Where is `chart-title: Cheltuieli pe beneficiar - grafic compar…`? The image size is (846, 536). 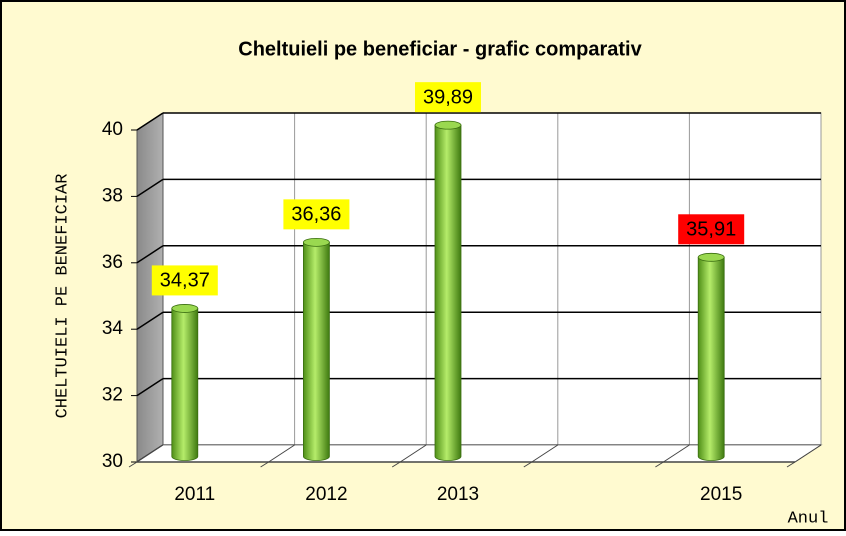
chart-title: Cheltuieli pe beneficiar - grafic compar… is located at coordinates (440, 49).